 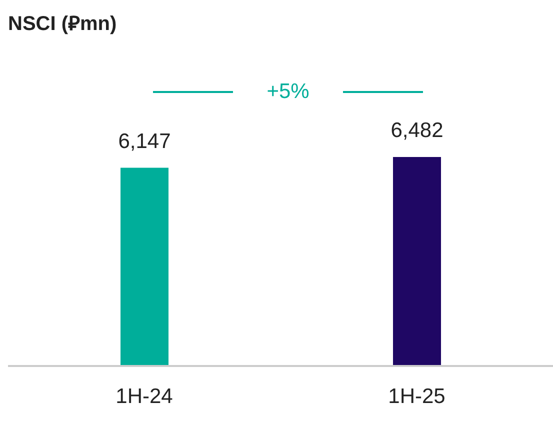 I want to click on data-label: 6,482, so click(x=417, y=130).